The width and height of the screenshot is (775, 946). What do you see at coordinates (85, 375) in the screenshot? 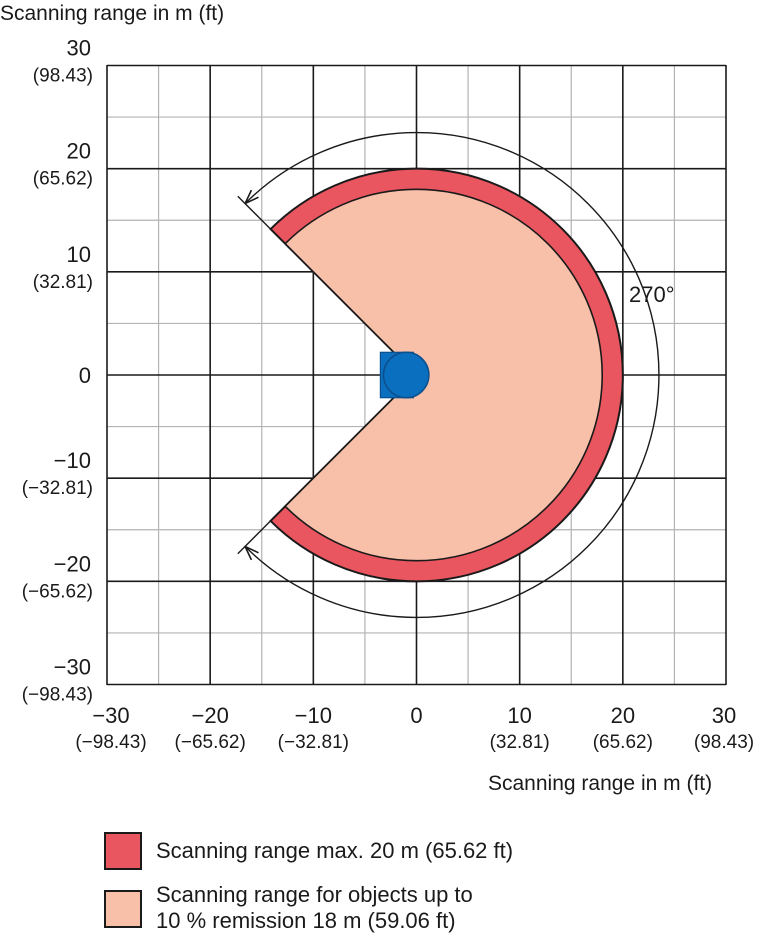
I see `y-tick-label: 0` at bounding box center [85, 375].